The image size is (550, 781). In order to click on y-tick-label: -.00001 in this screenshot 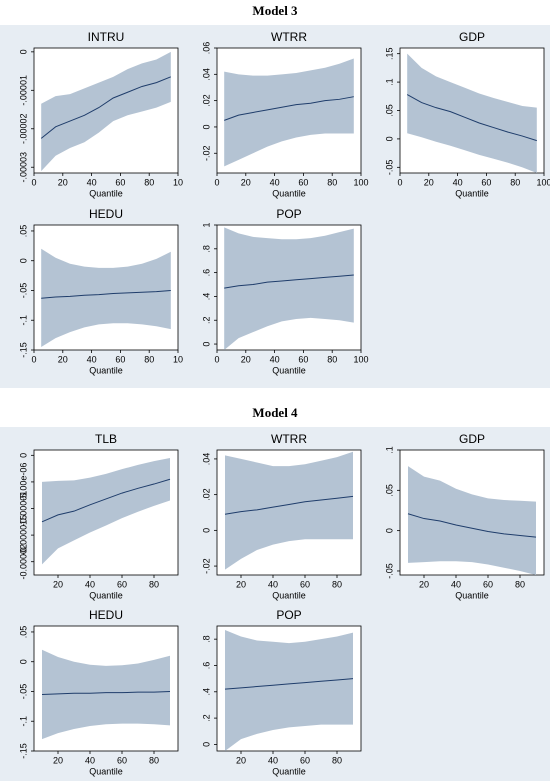, I will do `click(23, 90)`.